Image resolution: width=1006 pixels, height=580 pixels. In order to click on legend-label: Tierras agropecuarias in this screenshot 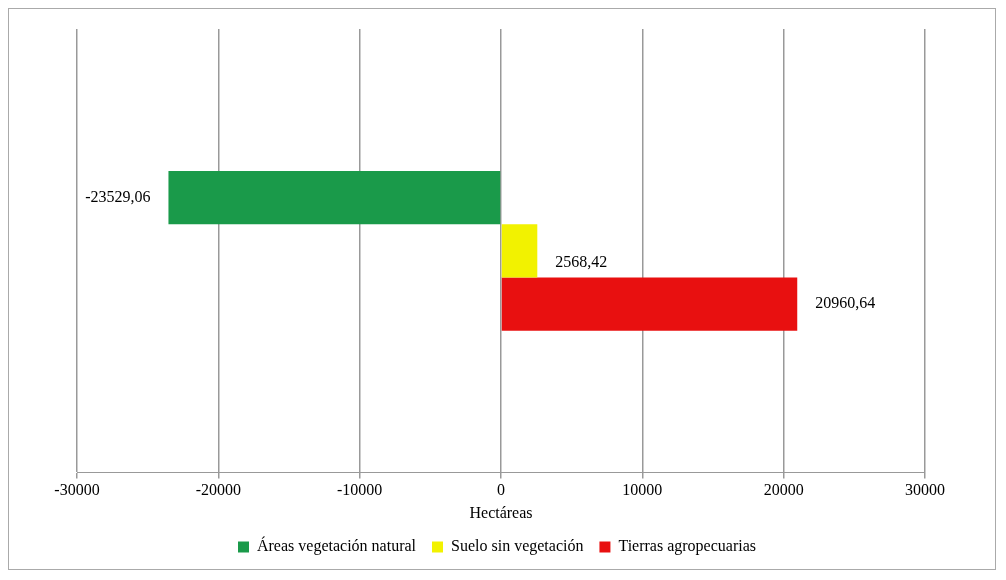, I will do `click(687, 546)`.